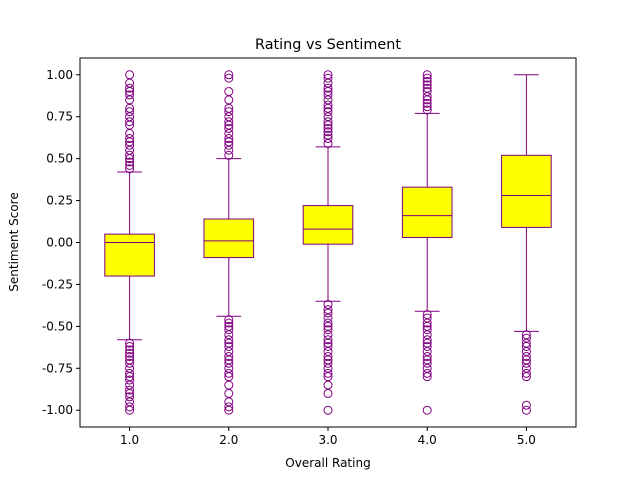 The image size is (640, 480). I want to click on box-group-4.0, so click(427, 242).